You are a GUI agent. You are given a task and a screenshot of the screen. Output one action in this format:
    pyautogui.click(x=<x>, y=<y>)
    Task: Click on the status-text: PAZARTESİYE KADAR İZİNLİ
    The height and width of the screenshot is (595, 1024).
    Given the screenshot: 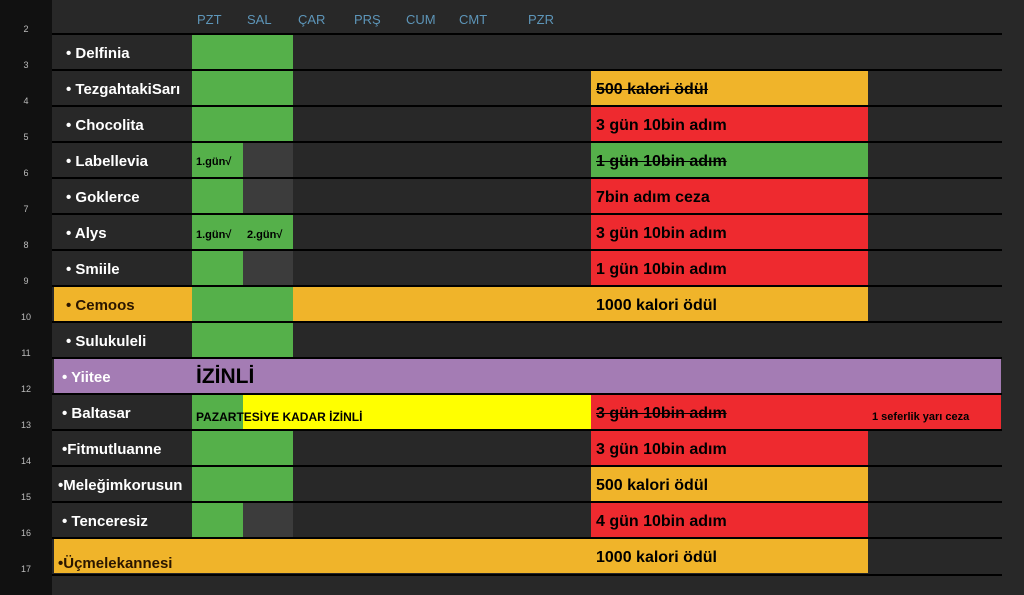 What is the action you would take?
    pyautogui.click(x=279, y=417)
    